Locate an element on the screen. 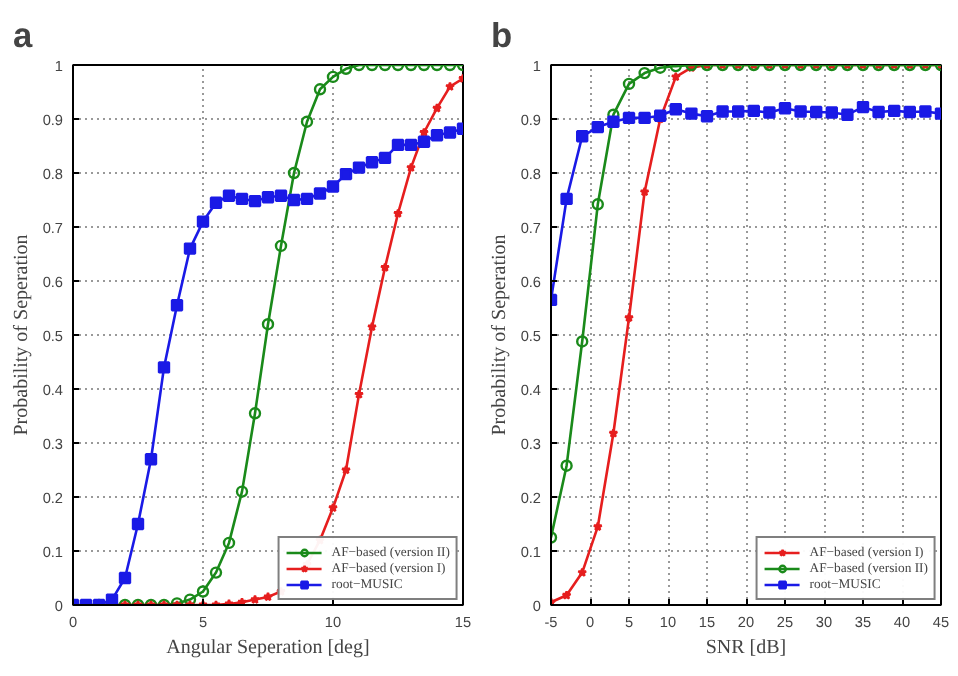  x-axis-title: SNR [dB] is located at coordinates (746, 648).